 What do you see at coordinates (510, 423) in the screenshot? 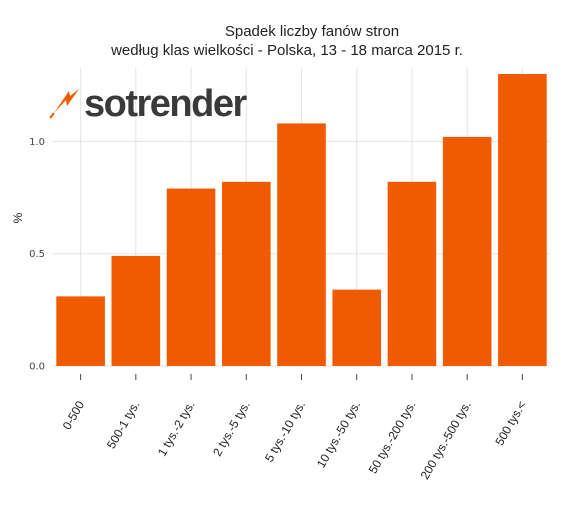
I see `x-tick-label: 500 tys.<` at bounding box center [510, 423].